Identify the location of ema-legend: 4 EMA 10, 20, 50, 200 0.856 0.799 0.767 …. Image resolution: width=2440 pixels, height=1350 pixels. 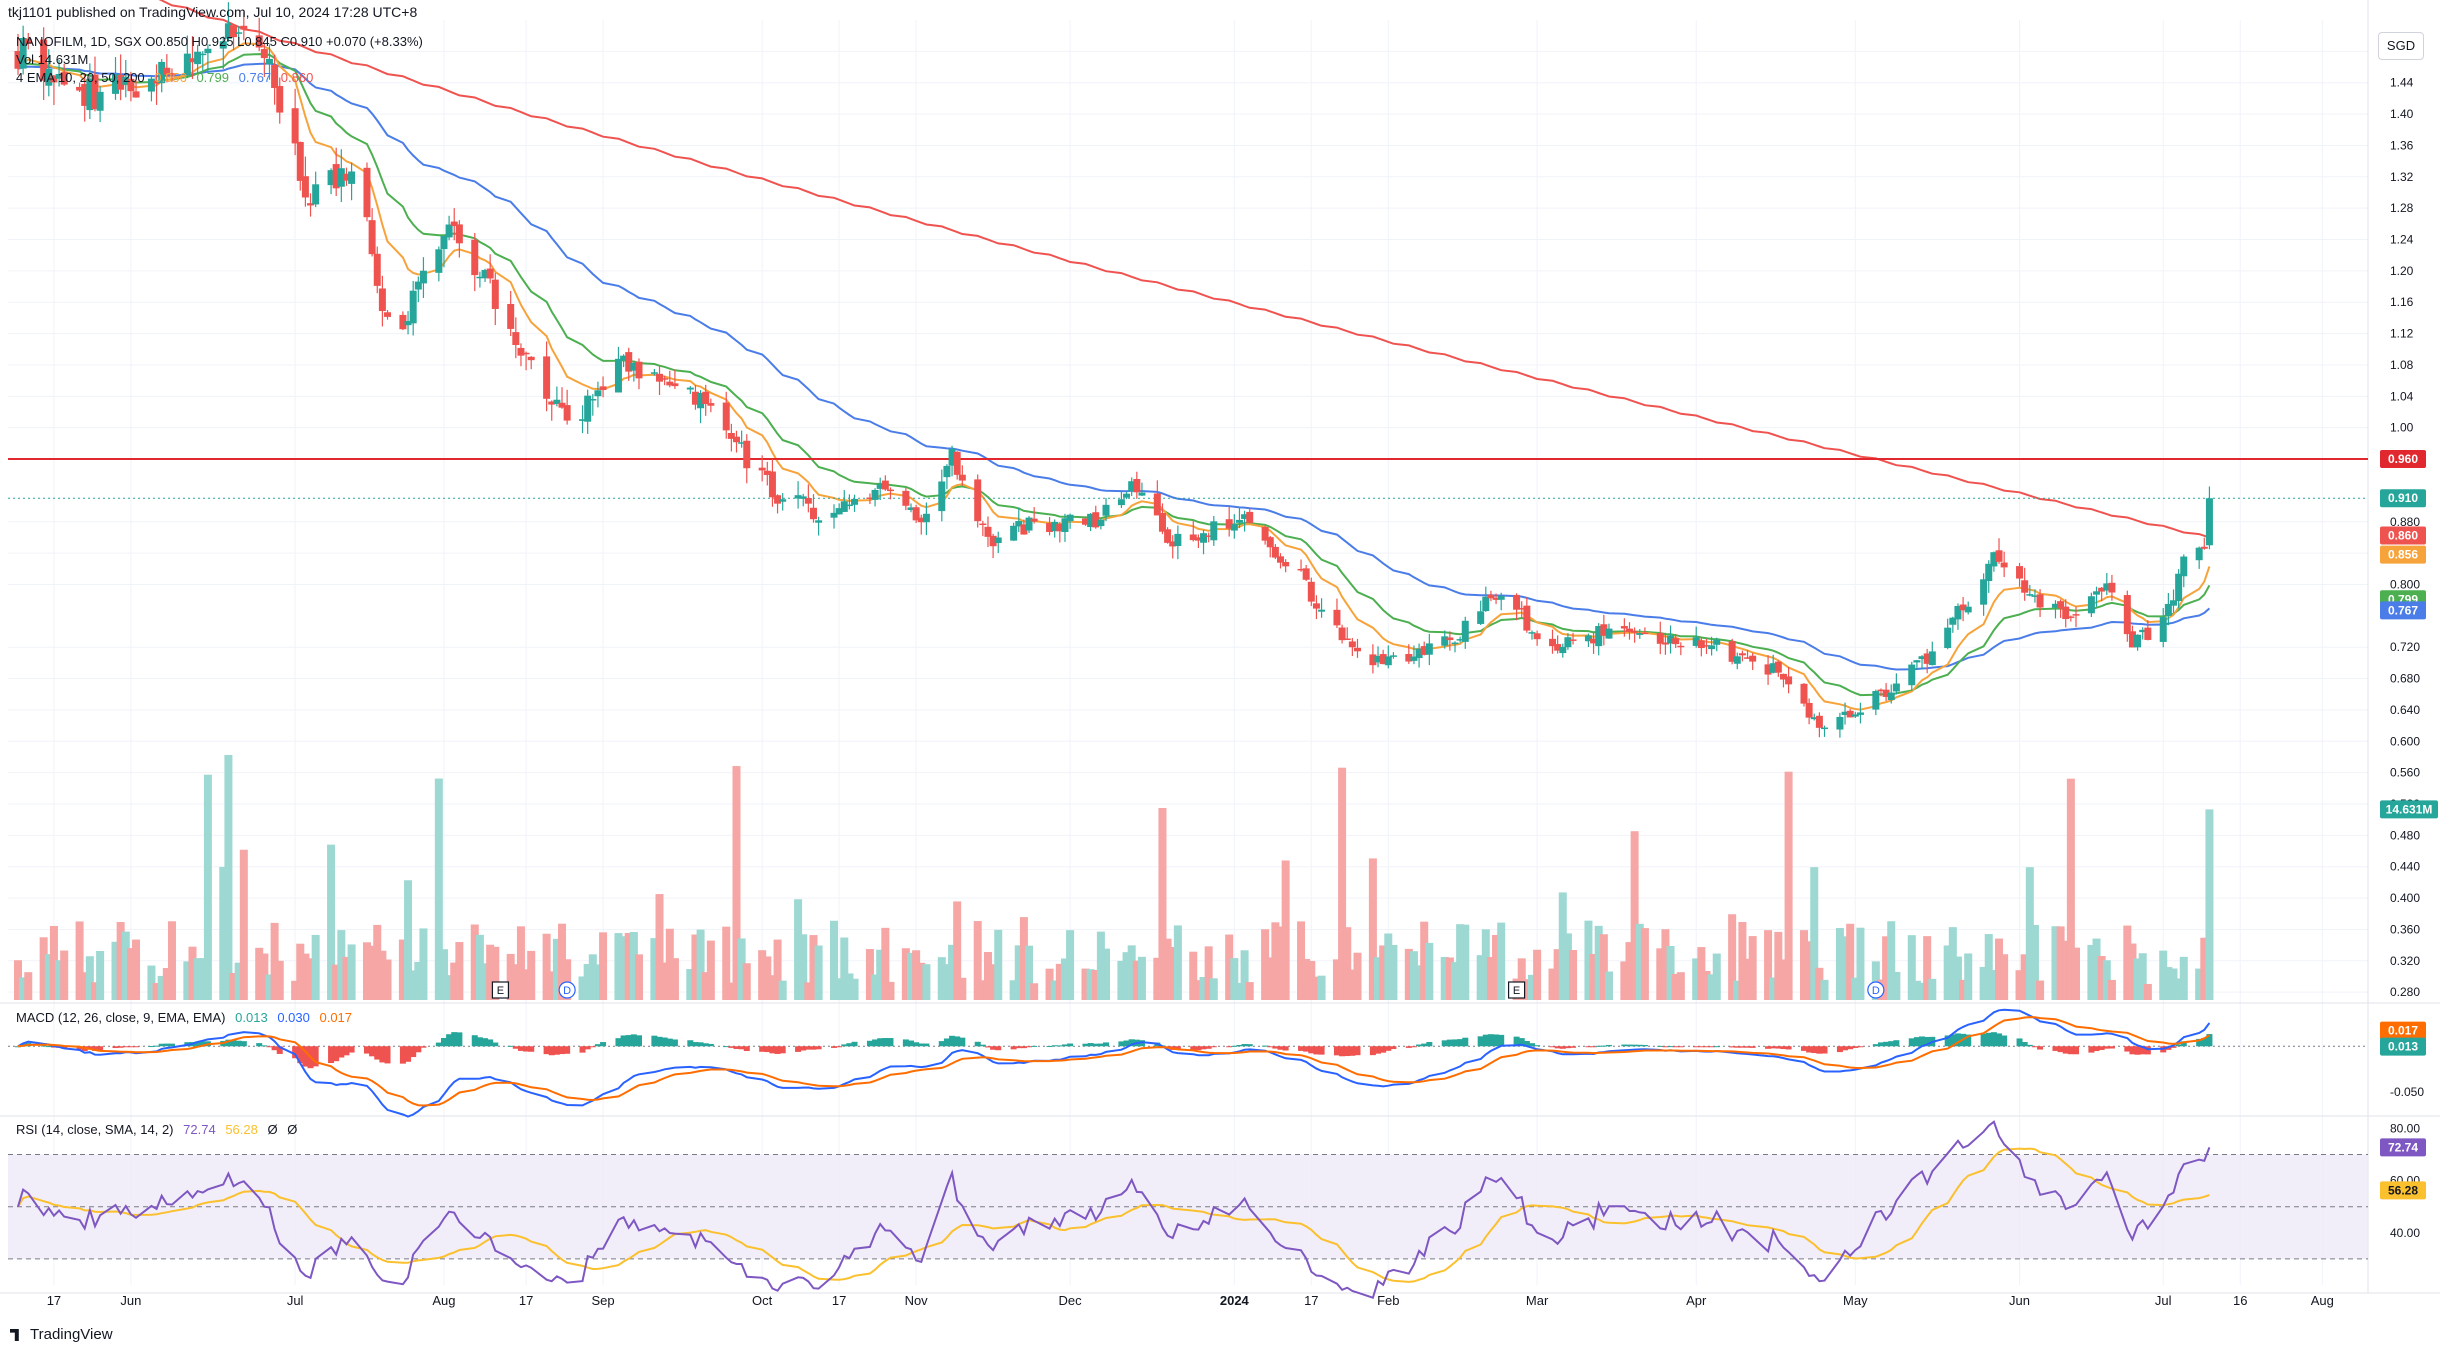
(167, 77).